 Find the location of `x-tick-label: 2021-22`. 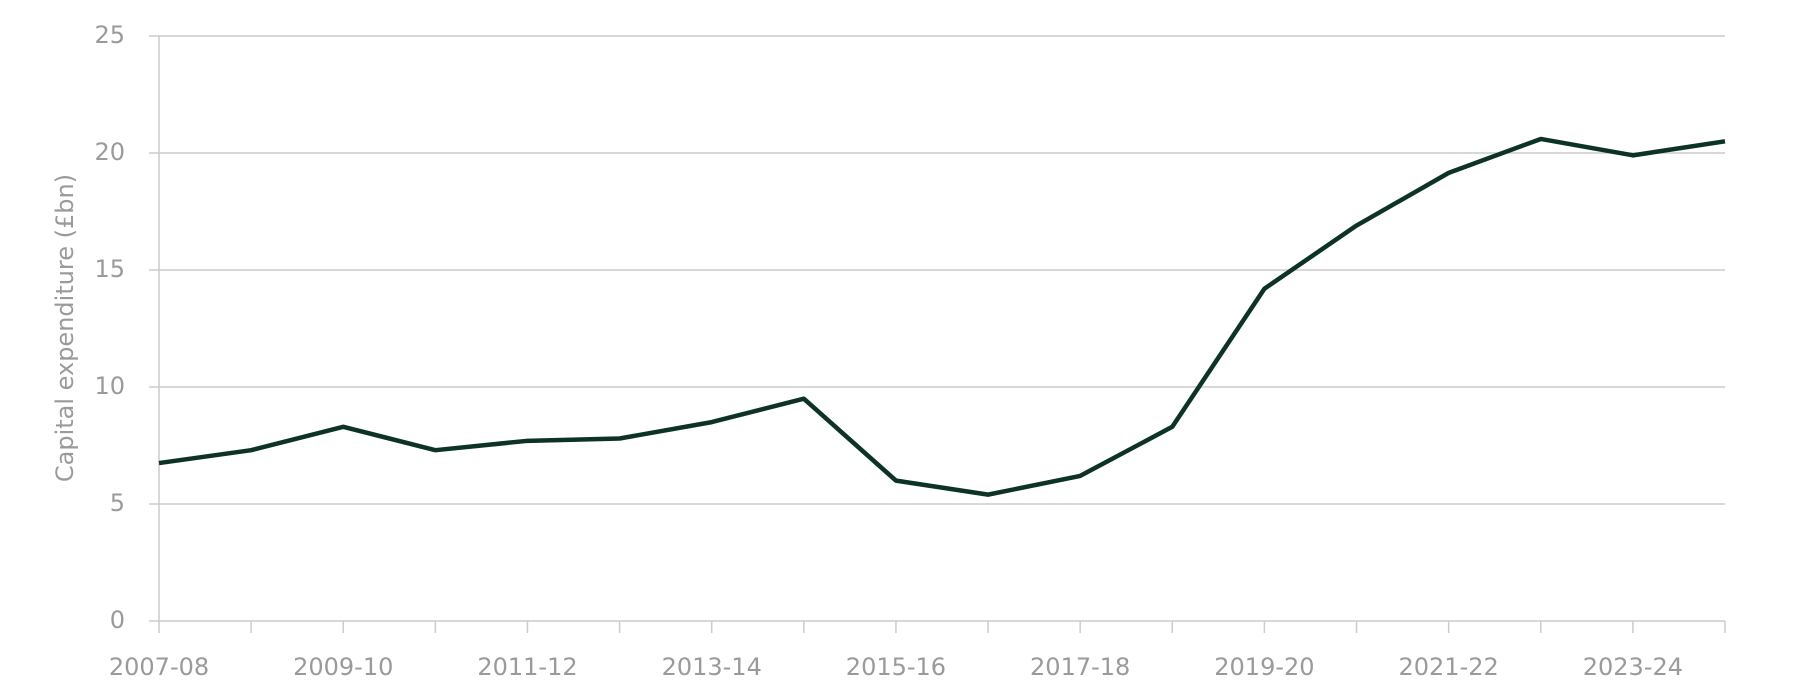

x-tick-label: 2021-22 is located at coordinates (1449, 667).